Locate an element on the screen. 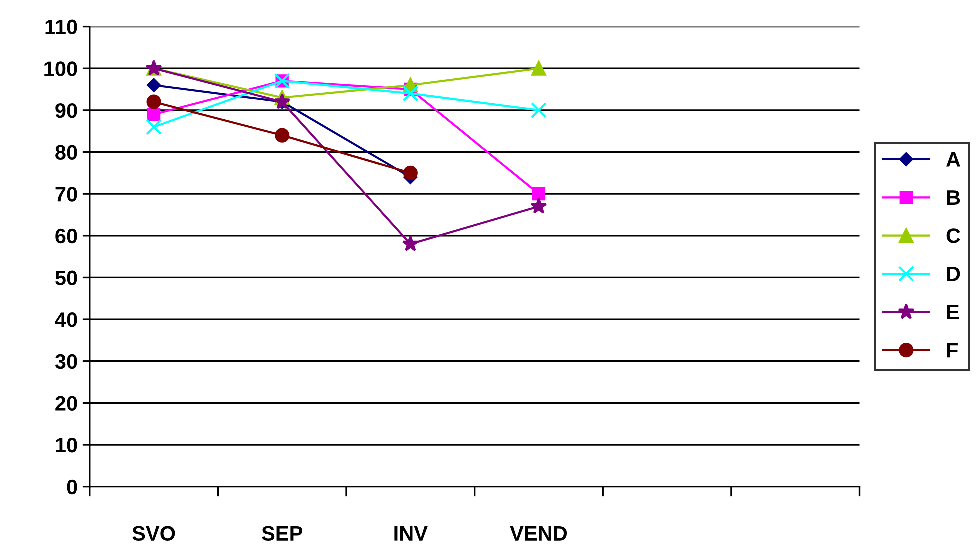 The image size is (977, 547). y-tick-label: 110 is located at coordinates (62, 27).